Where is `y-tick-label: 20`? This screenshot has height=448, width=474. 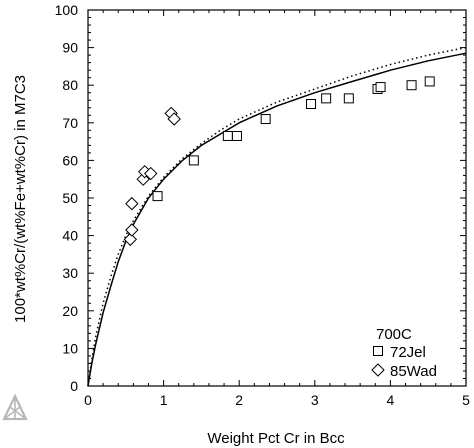
y-tick-label: 20 is located at coordinates (70, 311).